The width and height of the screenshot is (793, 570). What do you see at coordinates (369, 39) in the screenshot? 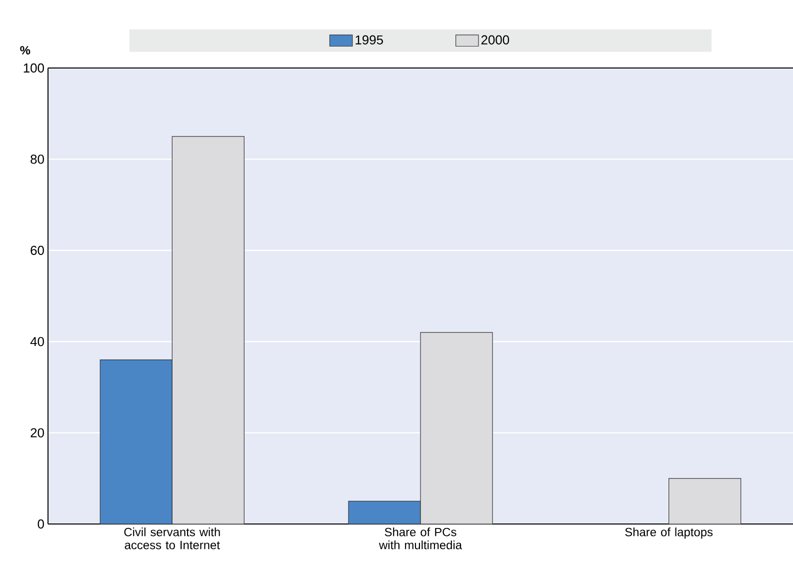
I see `legend-label: 1995` at bounding box center [369, 39].